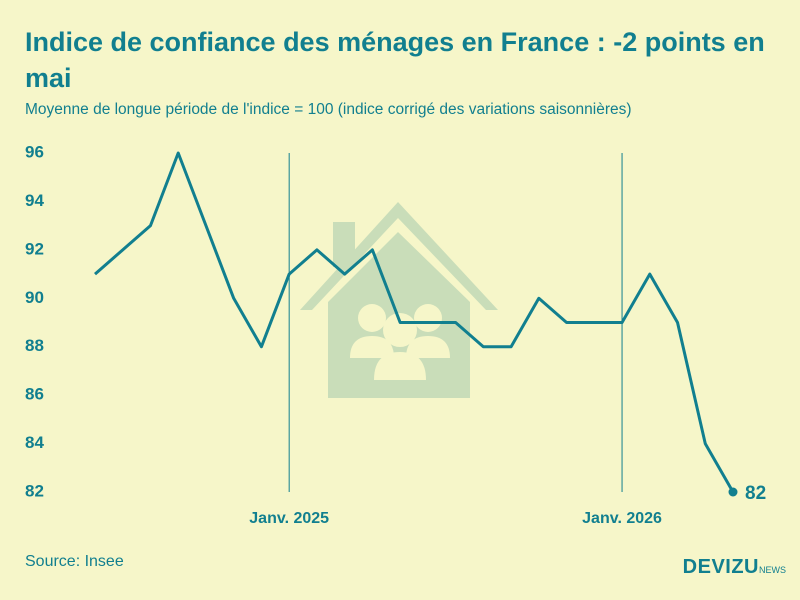 Image resolution: width=800 pixels, height=600 pixels. I want to click on y-tick-label: 82, so click(34, 490).